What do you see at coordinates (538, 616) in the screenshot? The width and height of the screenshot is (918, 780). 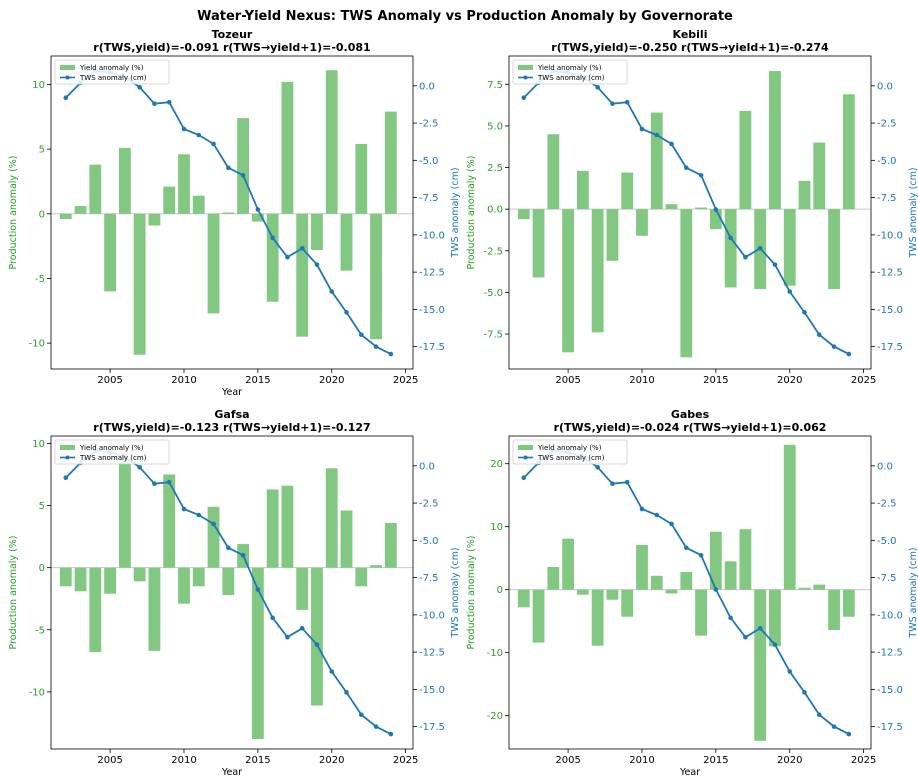 I see `yield-bar-2003` at bounding box center [538, 616].